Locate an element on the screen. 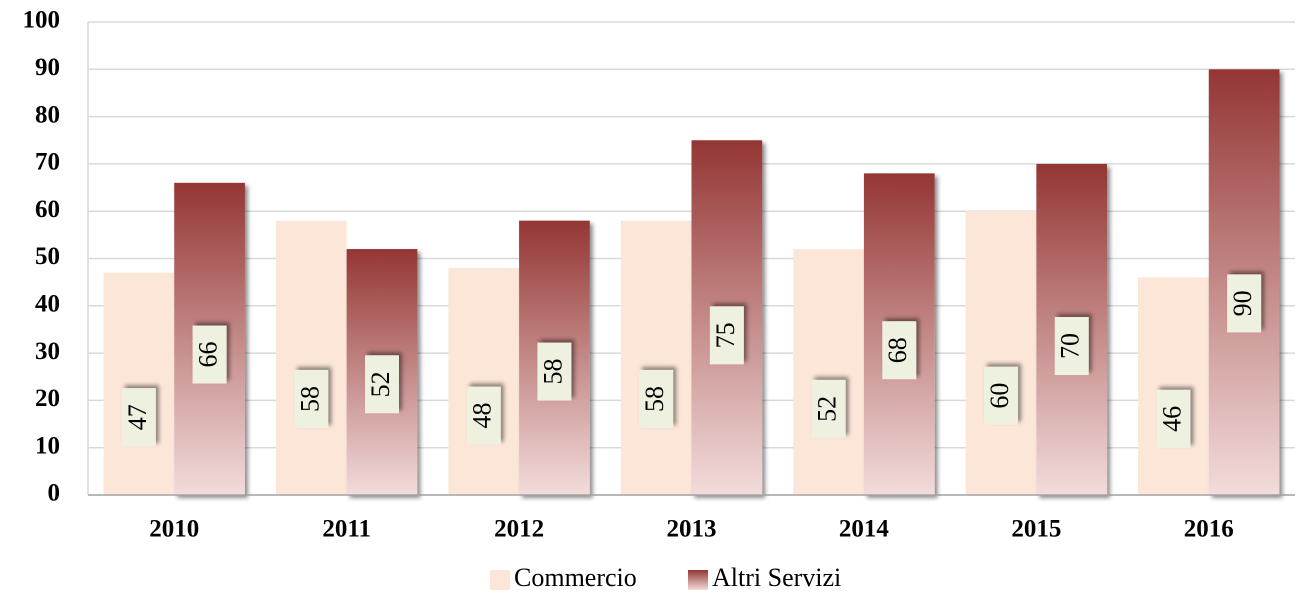 The image size is (1299, 606). data-label: 66 is located at coordinates (209, 354).